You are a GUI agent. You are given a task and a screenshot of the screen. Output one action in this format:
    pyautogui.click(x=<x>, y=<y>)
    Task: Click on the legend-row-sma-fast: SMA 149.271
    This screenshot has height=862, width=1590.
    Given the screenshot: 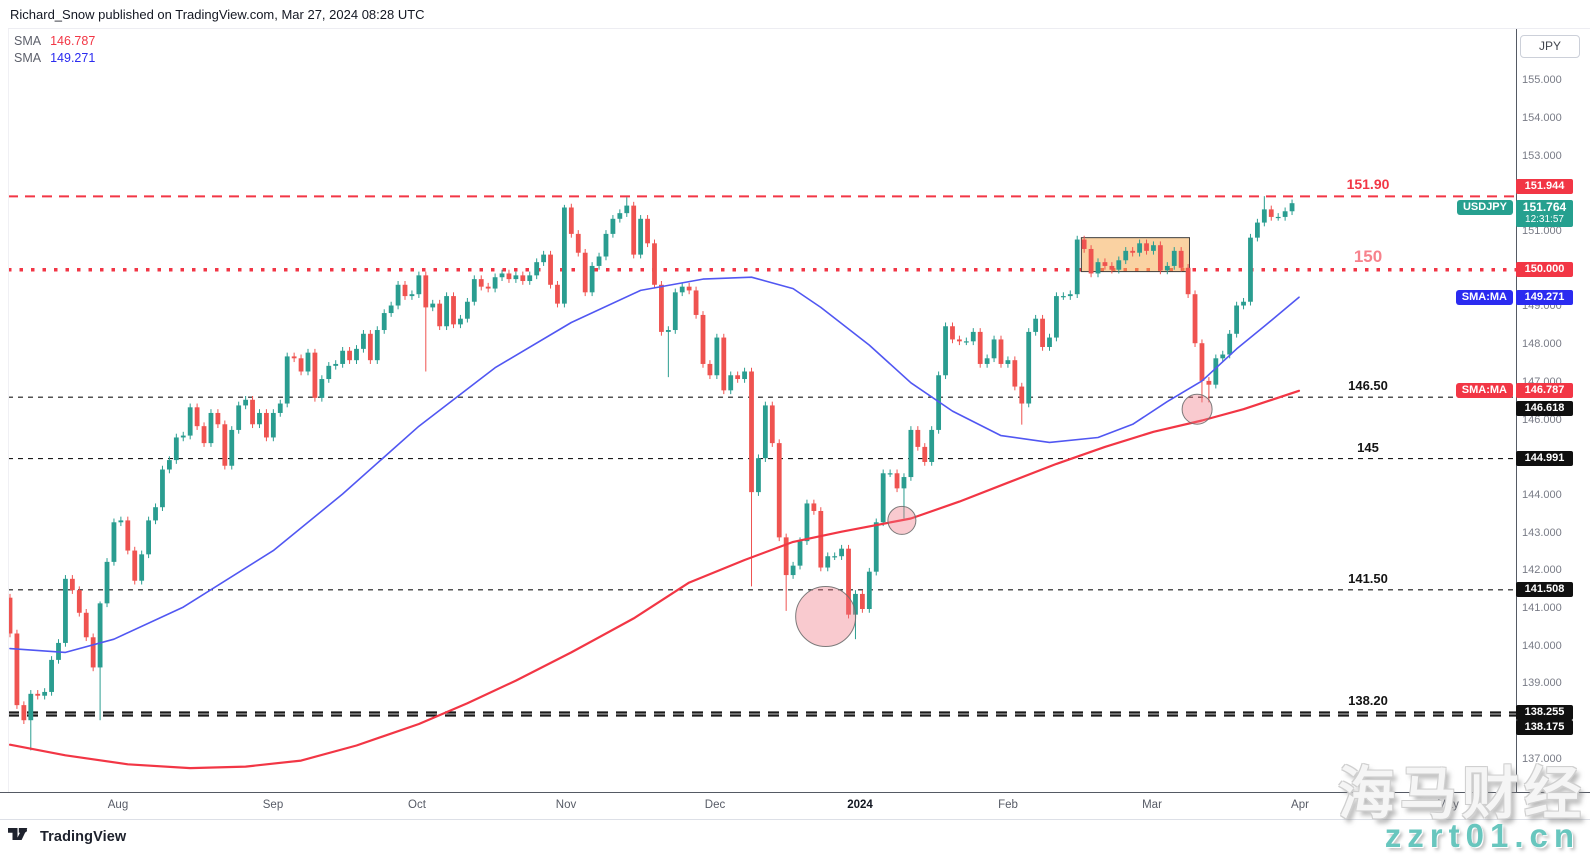 What is the action you would take?
    pyautogui.click(x=54, y=58)
    